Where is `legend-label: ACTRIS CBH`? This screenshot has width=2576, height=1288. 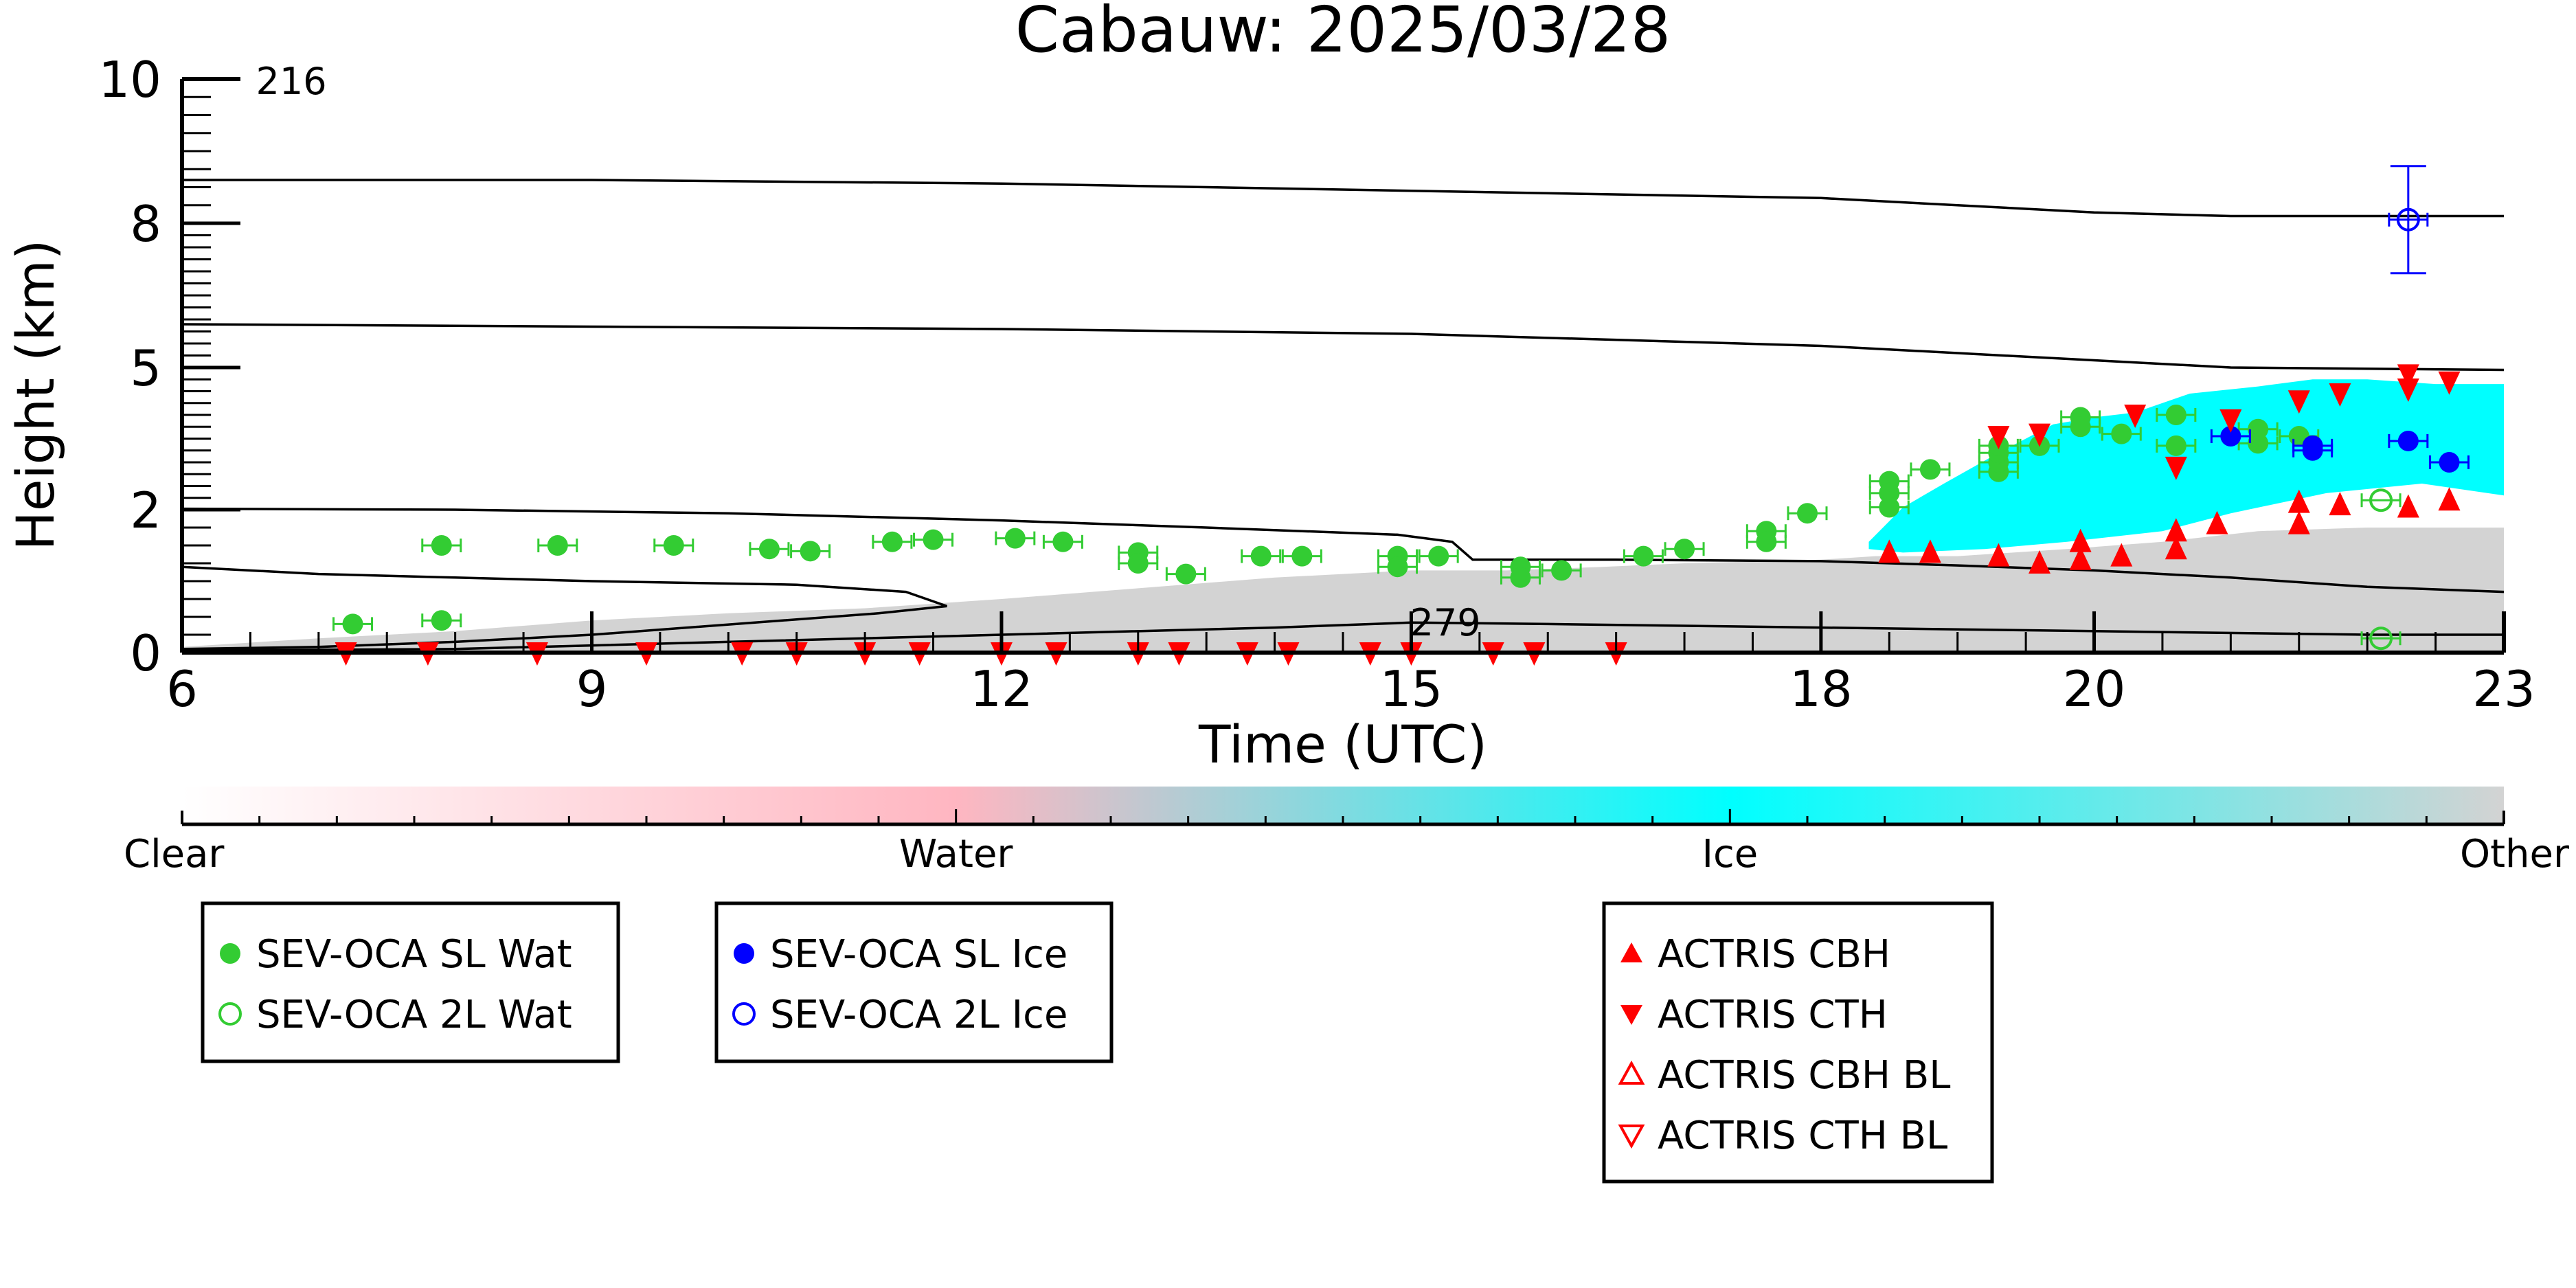
legend-label: ACTRIS CBH is located at coordinates (1774, 954).